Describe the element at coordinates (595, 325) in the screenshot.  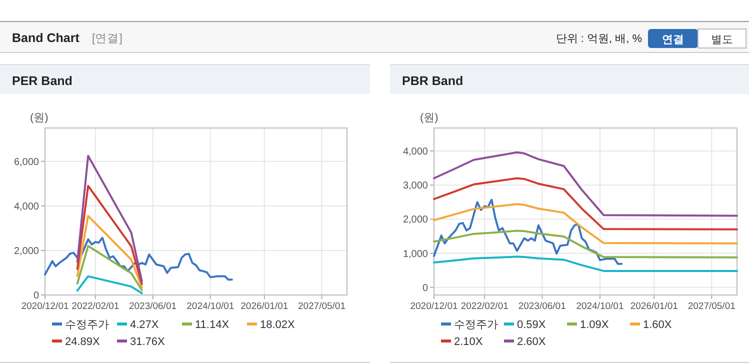
I see `legend-label: 1.09X` at that location.